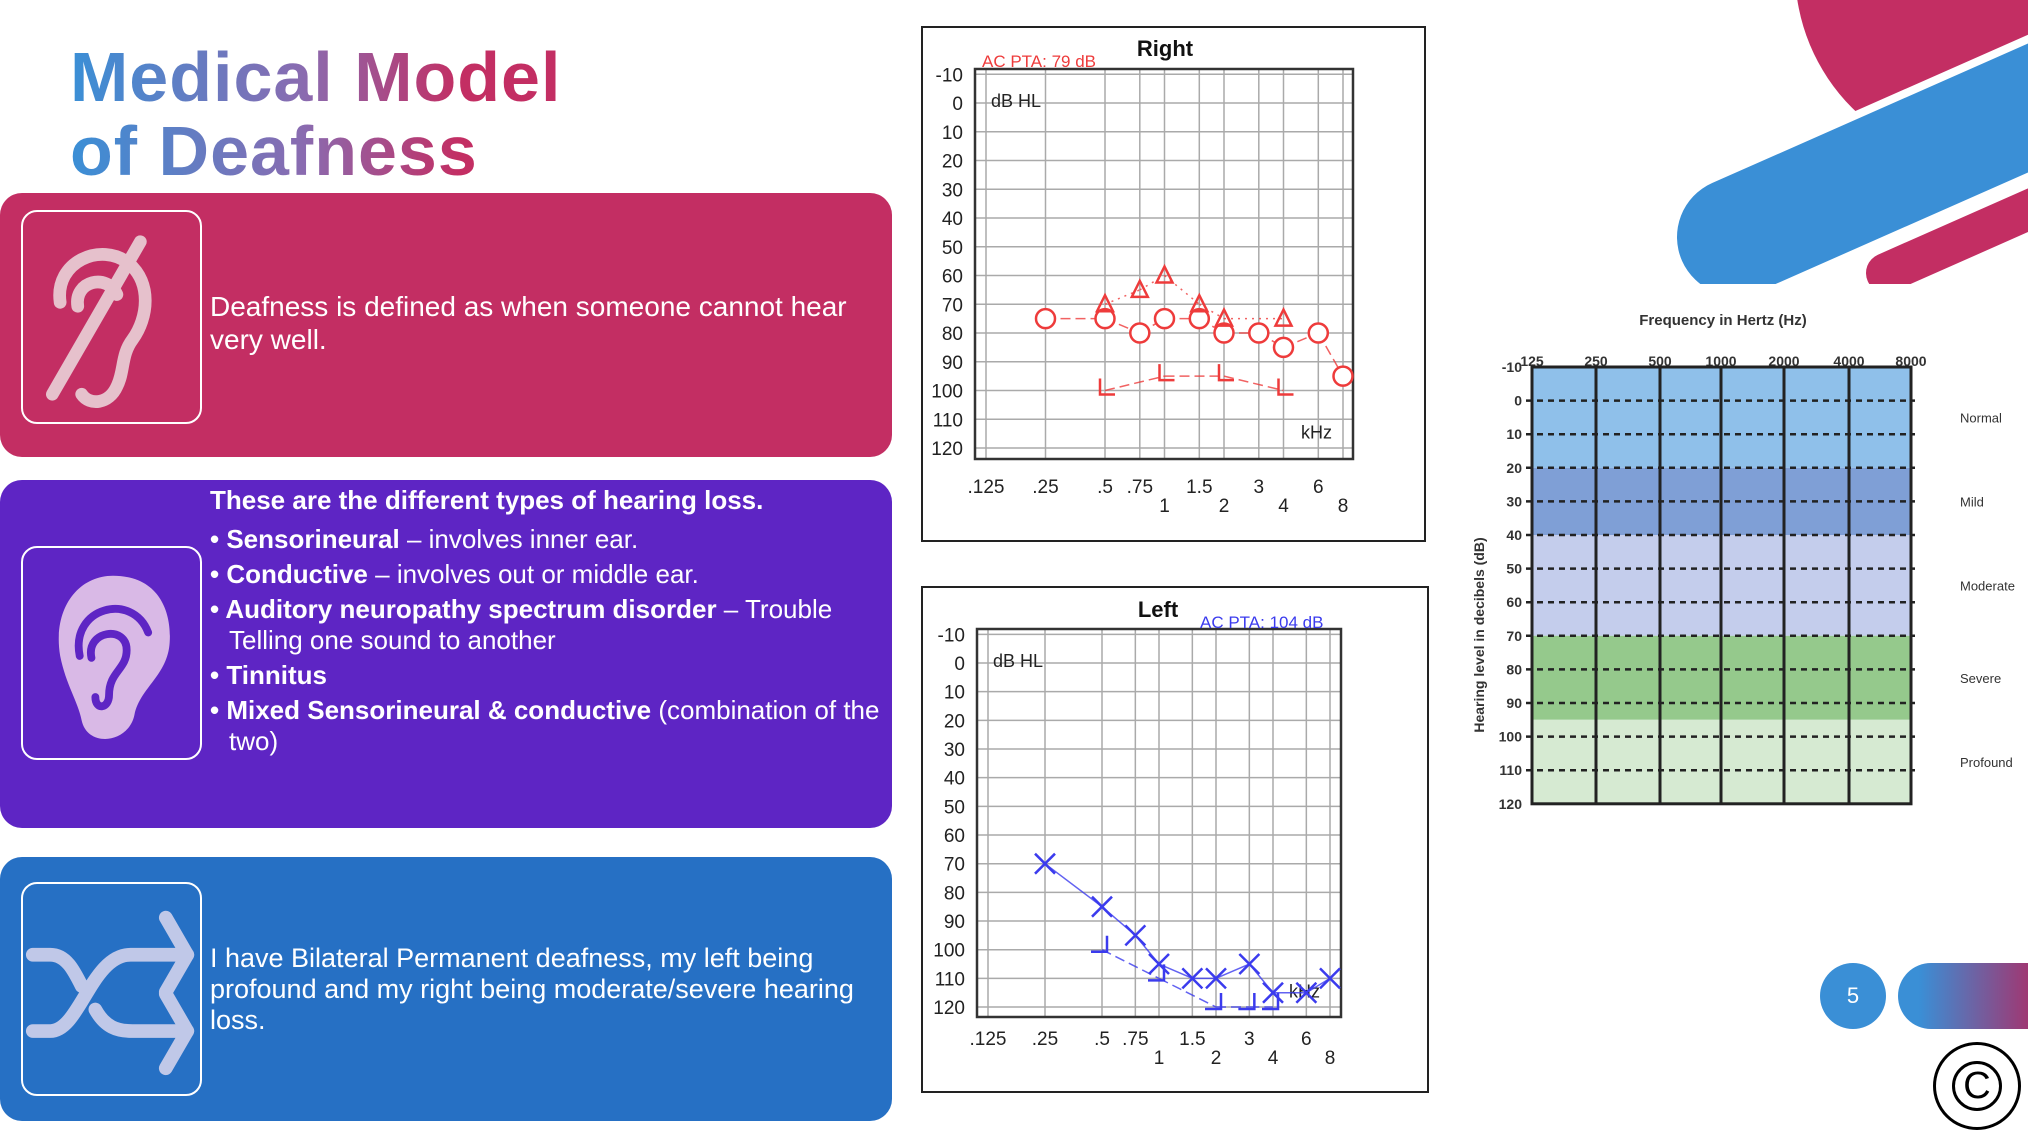 This screenshot has width=2028, height=1138. What do you see at coordinates (1158, 609) in the screenshot?
I see `audiogram-title: Left` at bounding box center [1158, 609].